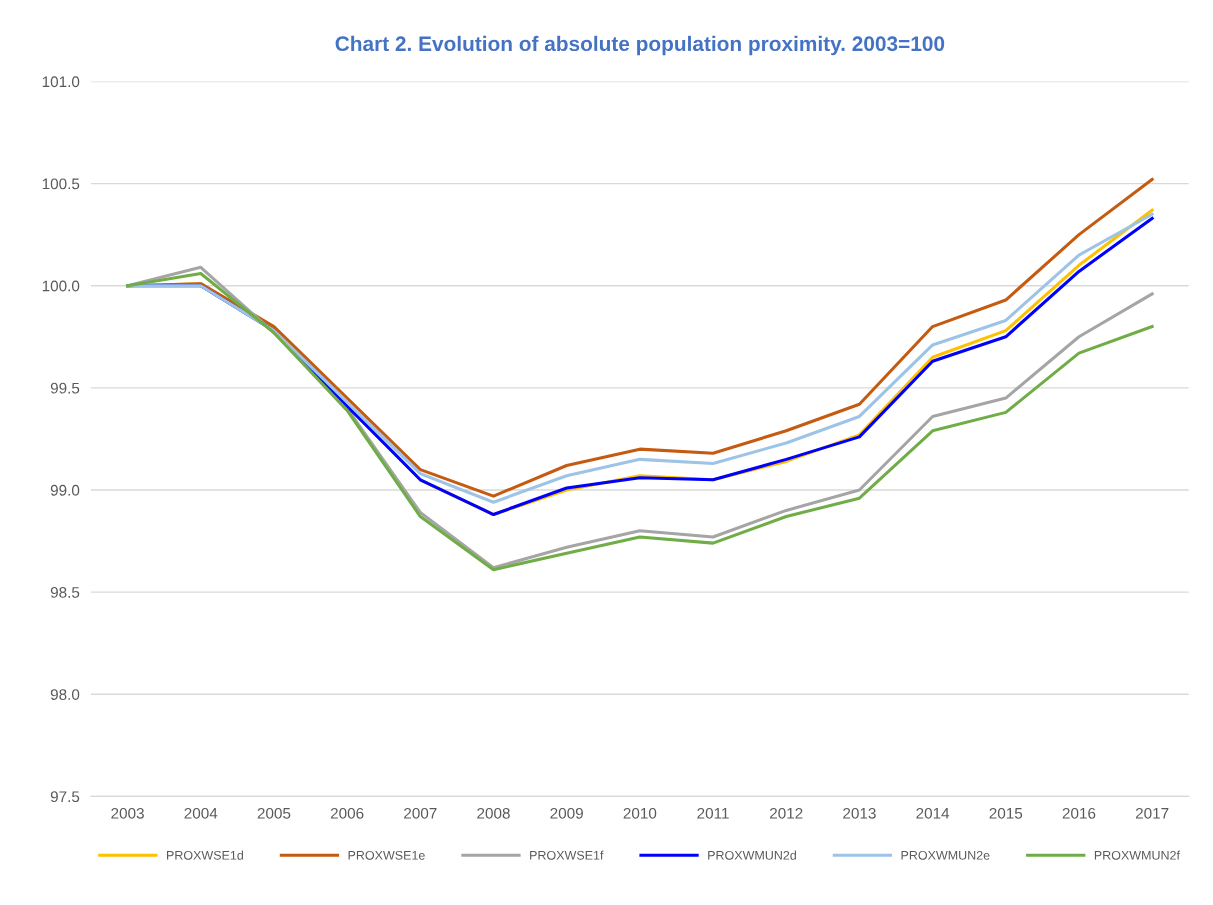 The width and height of the screenshot is (1213, 905). What do you see at coordinates (493, 813) in the screenshot?
I see `x-tick-label: 2008` at bounding box center [493, 813].